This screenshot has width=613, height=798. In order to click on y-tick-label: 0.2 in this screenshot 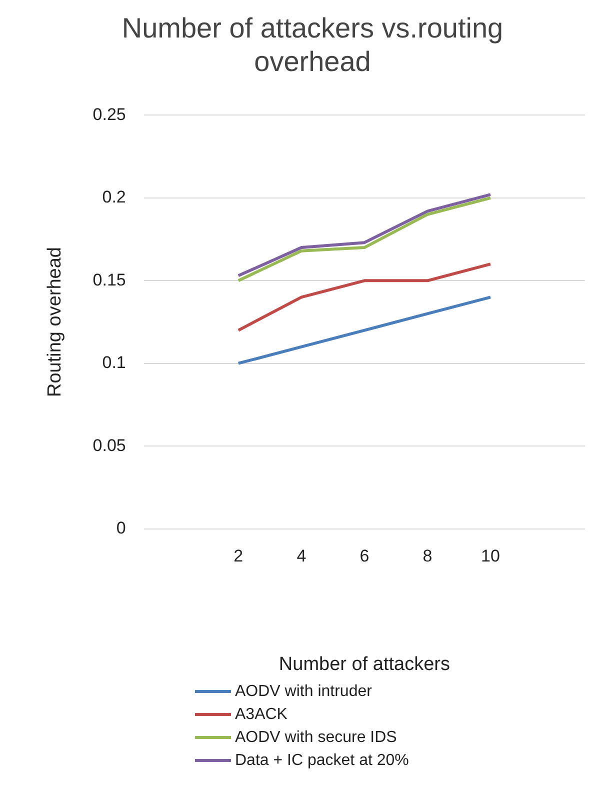, I will do `click(114, 197)`.